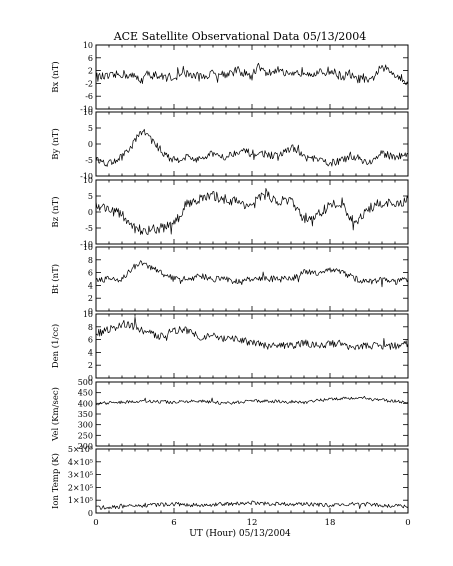 This screenshot has width=453, height=566. I want to click on y-tick-label: 5×10⁵, so click(80, 449).